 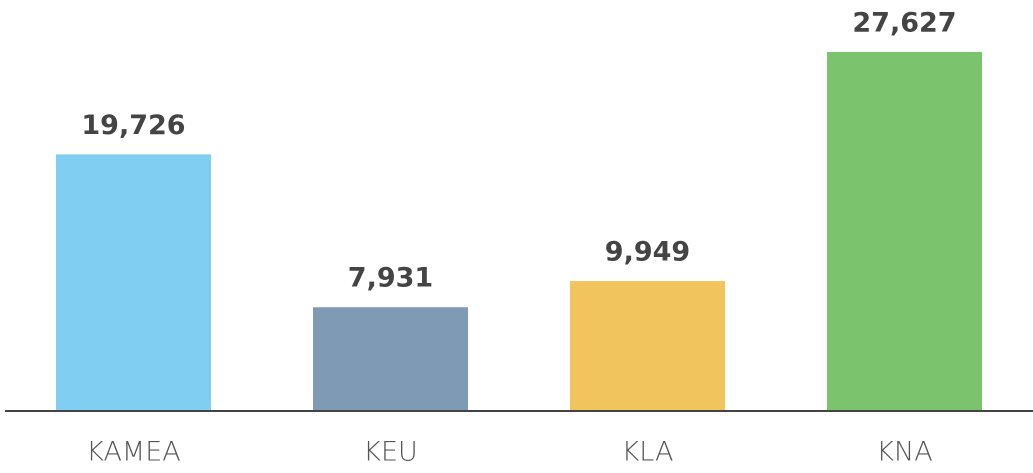 I want to click on x-tick-label: KNA, so click(x=904, y=452).